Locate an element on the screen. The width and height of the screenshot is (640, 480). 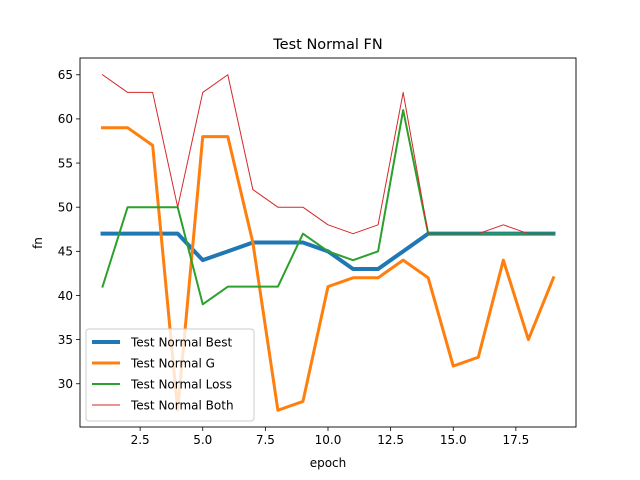
x-tick-label: 5.0 is located at coordinates (202, 440).